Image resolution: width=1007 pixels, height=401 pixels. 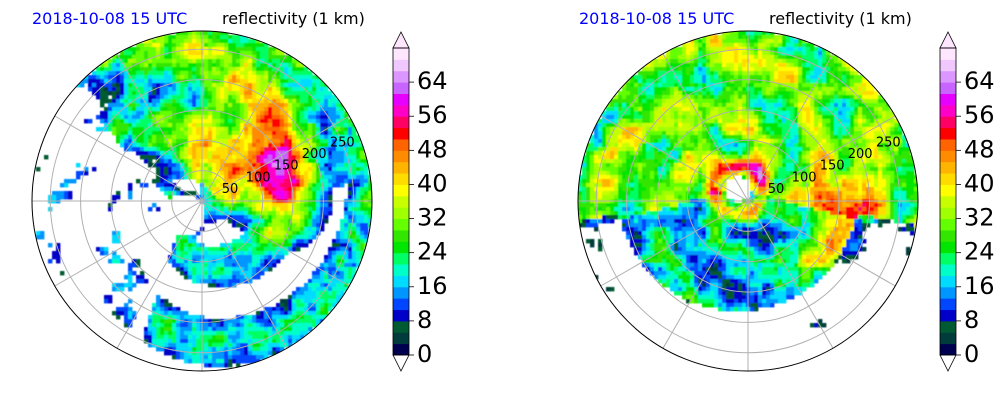 What do you see at coordinates (776, 189) in the screenshot?
I see `right-range-label-50: 50` at bounding box center [776, 189].